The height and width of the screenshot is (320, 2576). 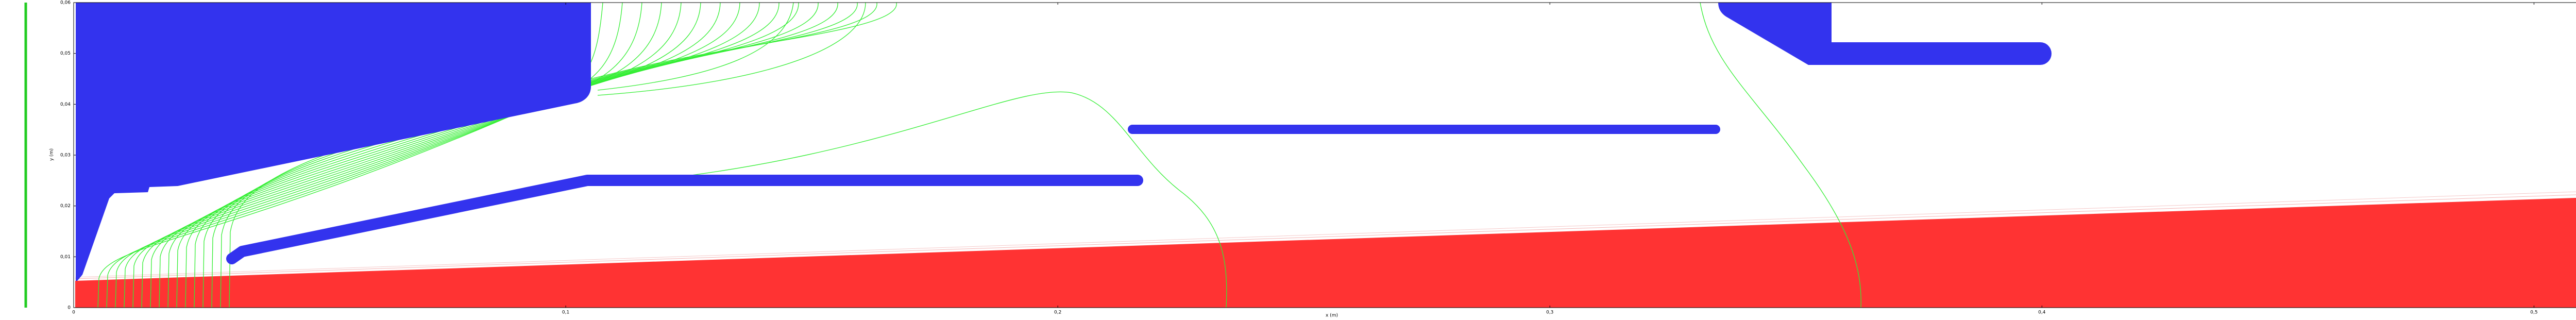 What do you see at coordinates (1549, 312) in the screenshot?
I see `x-tick-label: 0,3` at bounding box center [1549, 312].